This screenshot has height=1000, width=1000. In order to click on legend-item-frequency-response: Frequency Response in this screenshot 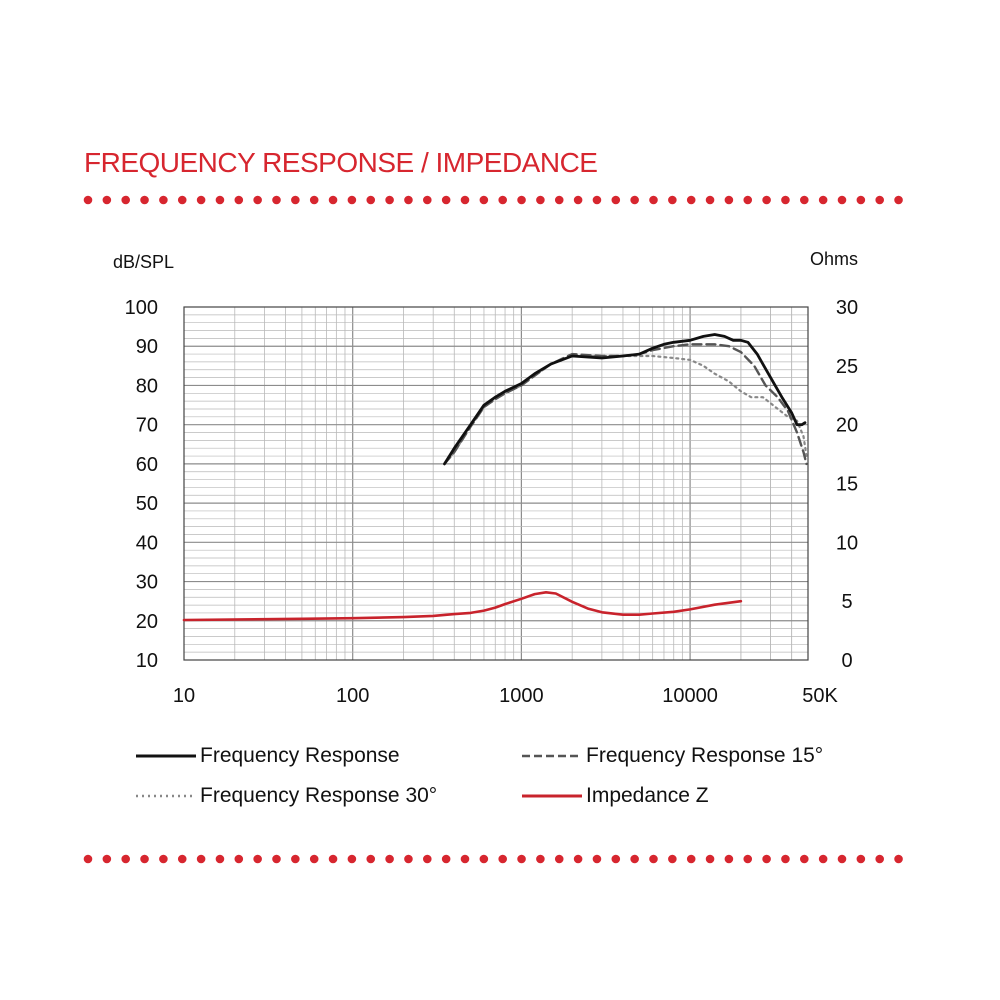, I will do `click(268, 756)`.